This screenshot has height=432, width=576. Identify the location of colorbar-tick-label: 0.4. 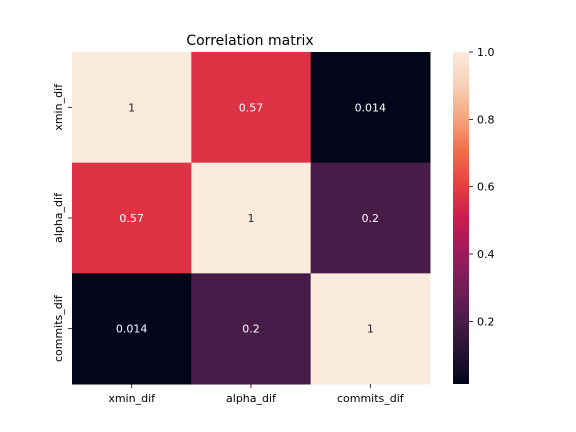
(486, 254).